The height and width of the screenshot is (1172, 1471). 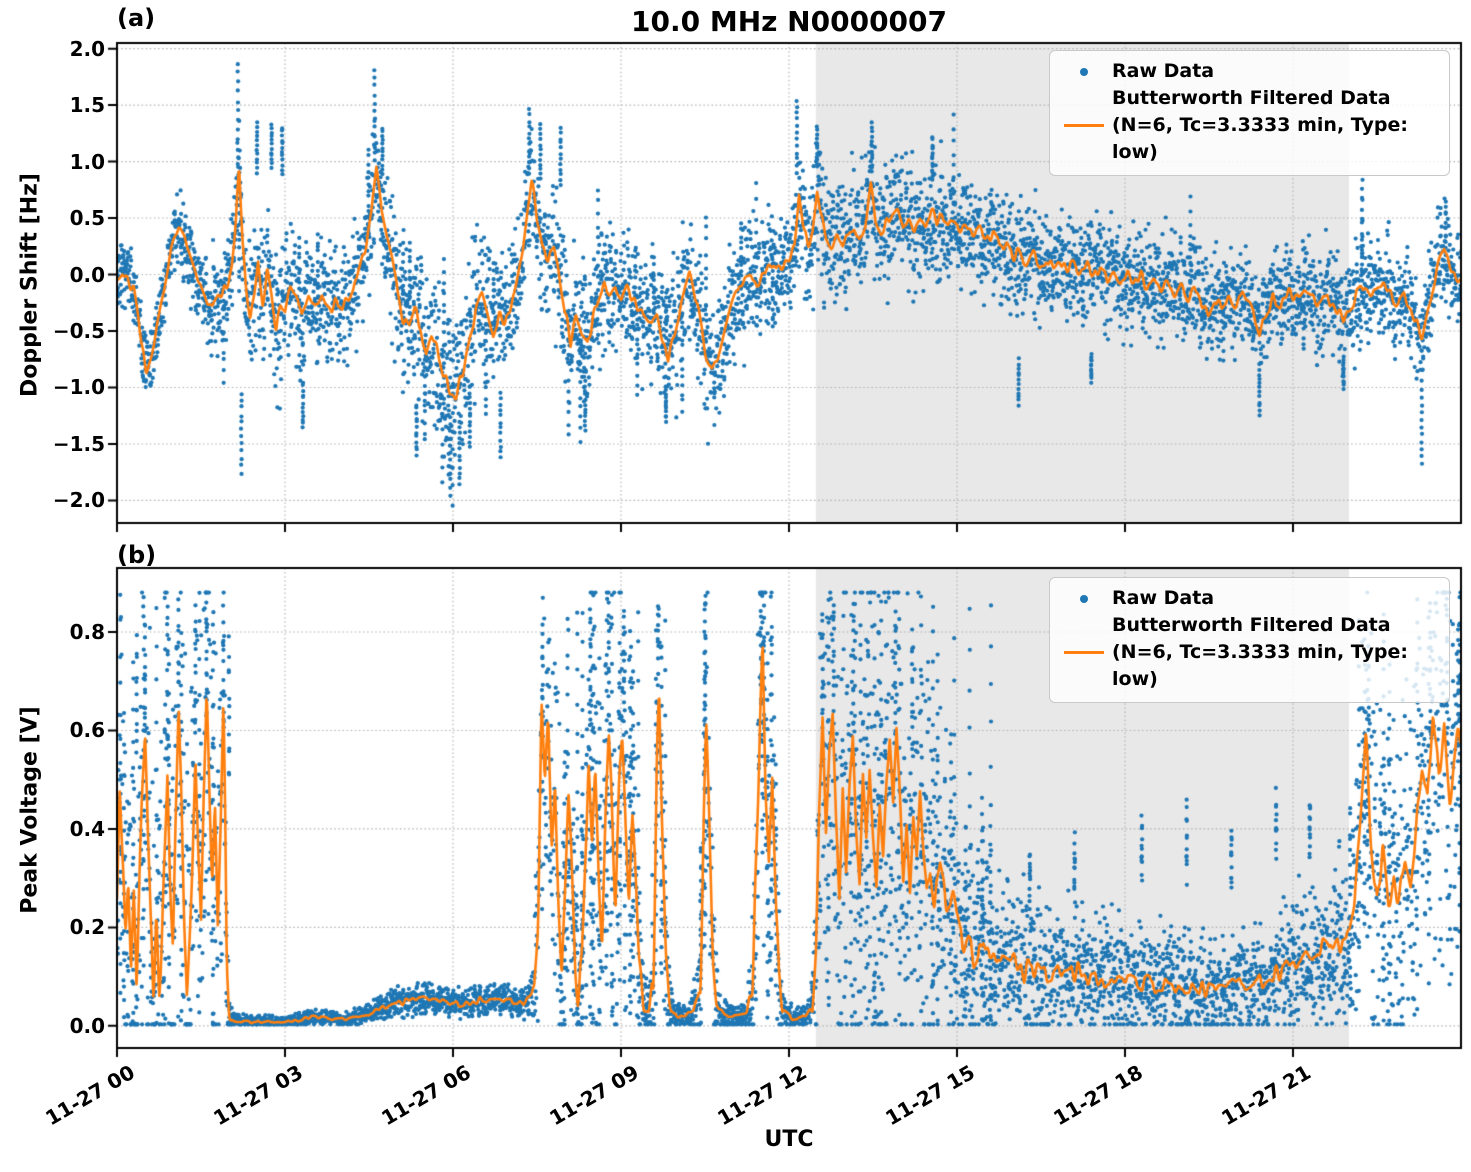 What do you see at coordinates (87, 632) in the screenshot?
I see `y-tick-label: 0.8` at bounding box center [87, 632].